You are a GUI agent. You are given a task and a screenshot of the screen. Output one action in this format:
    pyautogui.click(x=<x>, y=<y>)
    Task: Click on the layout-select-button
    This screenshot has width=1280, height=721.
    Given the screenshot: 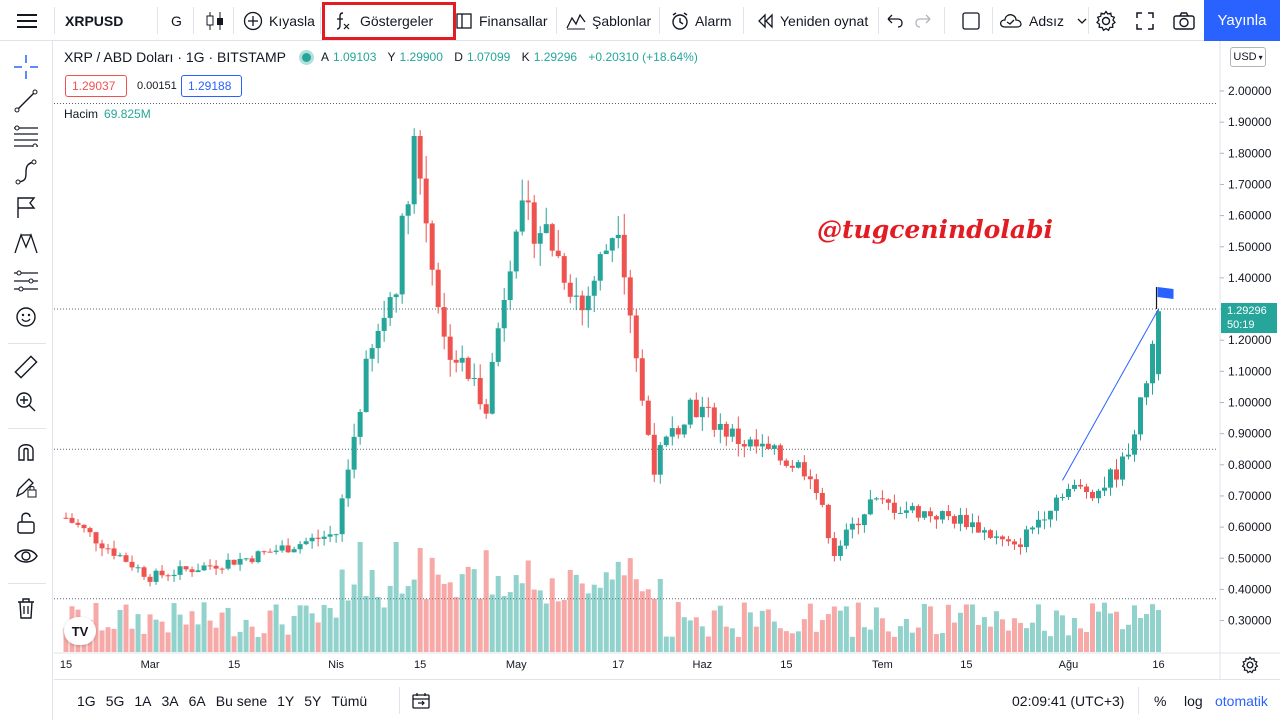 What is the action you would take?
    pyautogui.click(x=971, y=20)
    